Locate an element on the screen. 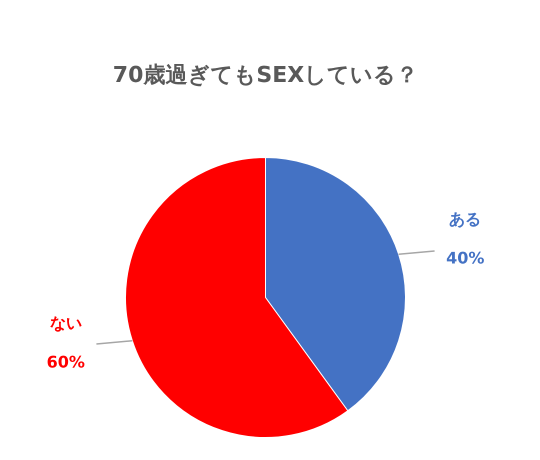 Image resolution: width=540 pixels, height=460 pixels. data-label: 60% is located at coordinates (65, 362).